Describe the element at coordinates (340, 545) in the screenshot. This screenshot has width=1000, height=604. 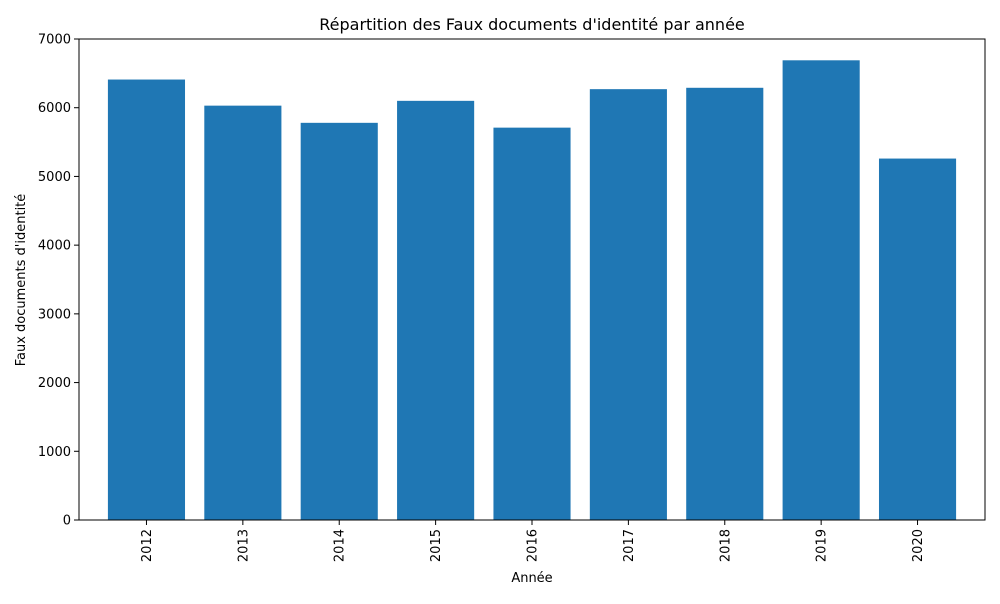
I see `x-tick-label: 2014` at that location.